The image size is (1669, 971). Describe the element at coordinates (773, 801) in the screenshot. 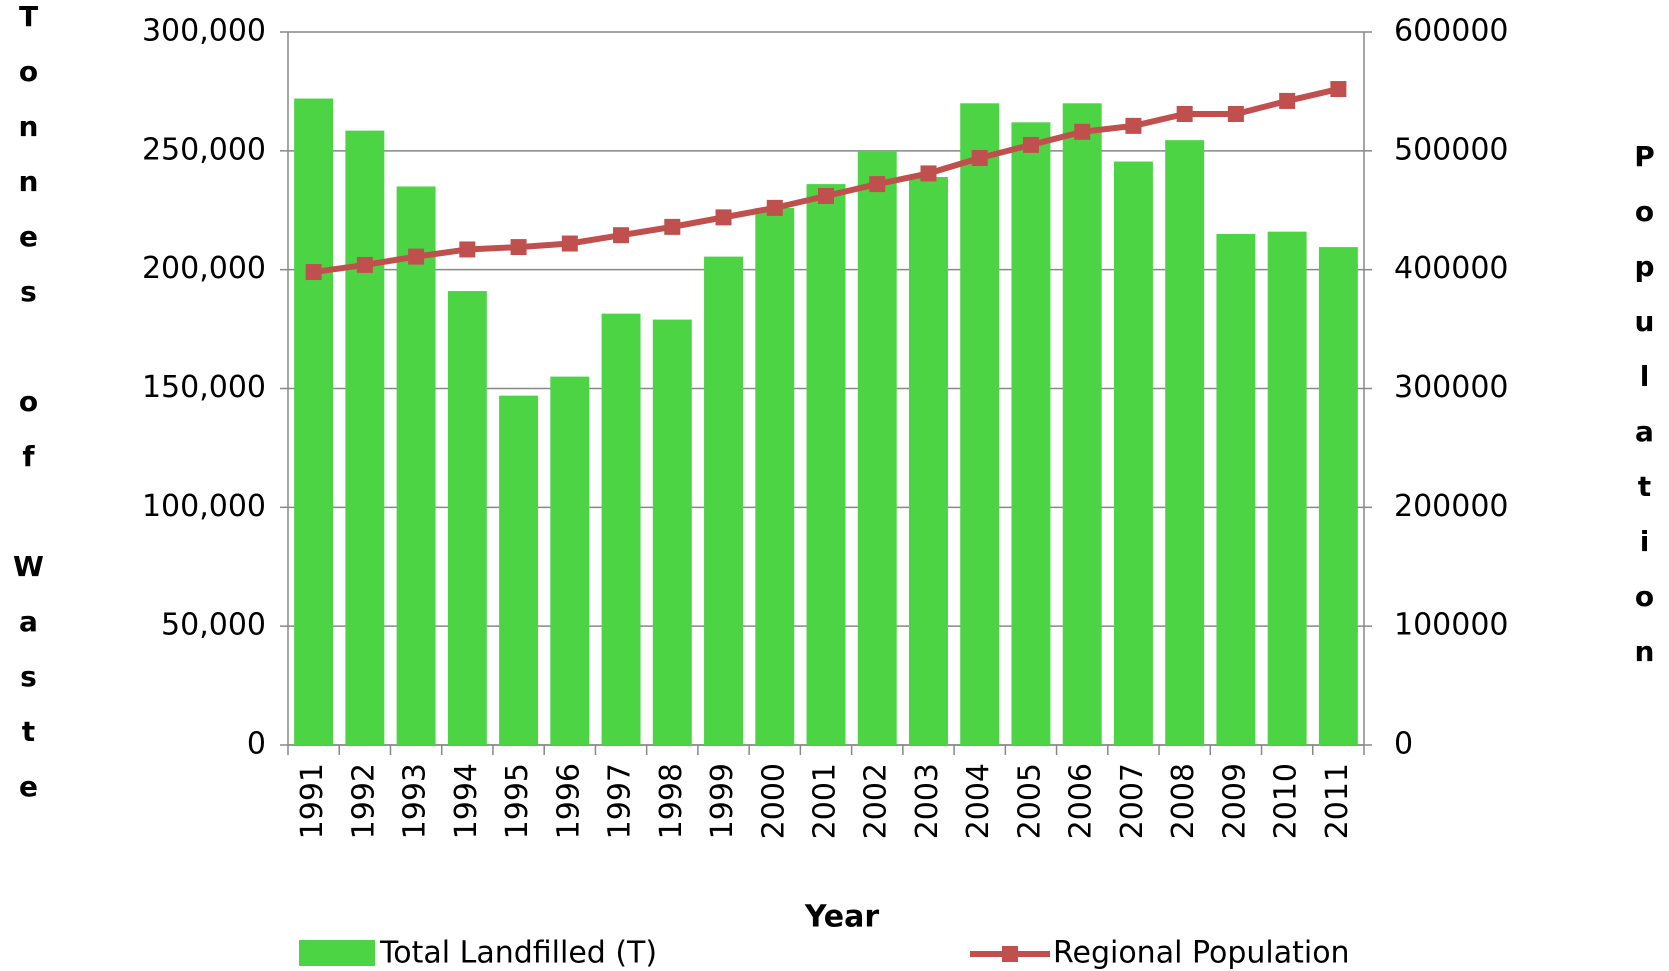

I see `x-tick-label: 2000` at that location.